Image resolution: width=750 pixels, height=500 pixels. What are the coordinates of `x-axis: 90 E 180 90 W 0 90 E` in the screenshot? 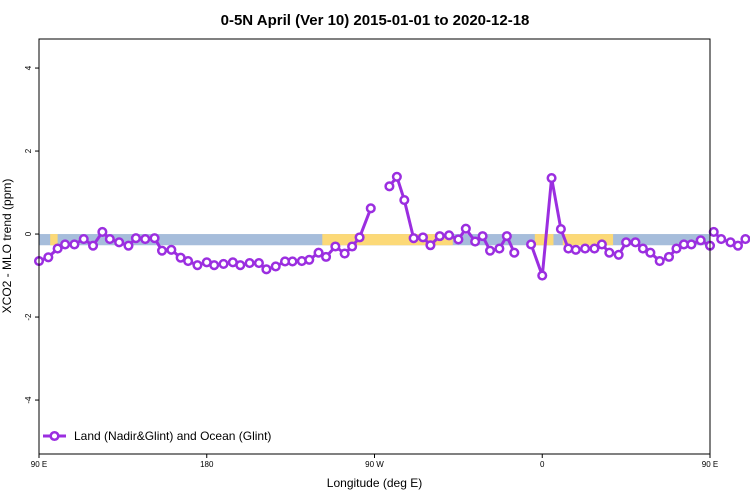 It's located at (374, 461).